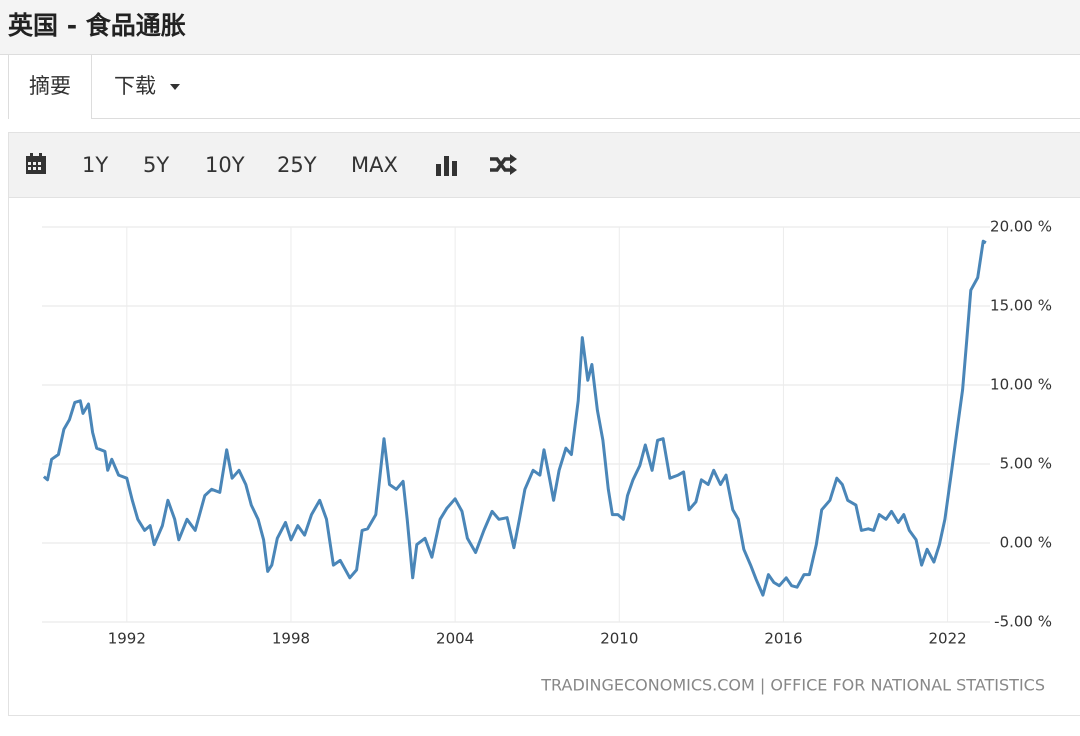  Describe the element at coordinates (174, 87) in the screenshot. I see `caret` at that location.